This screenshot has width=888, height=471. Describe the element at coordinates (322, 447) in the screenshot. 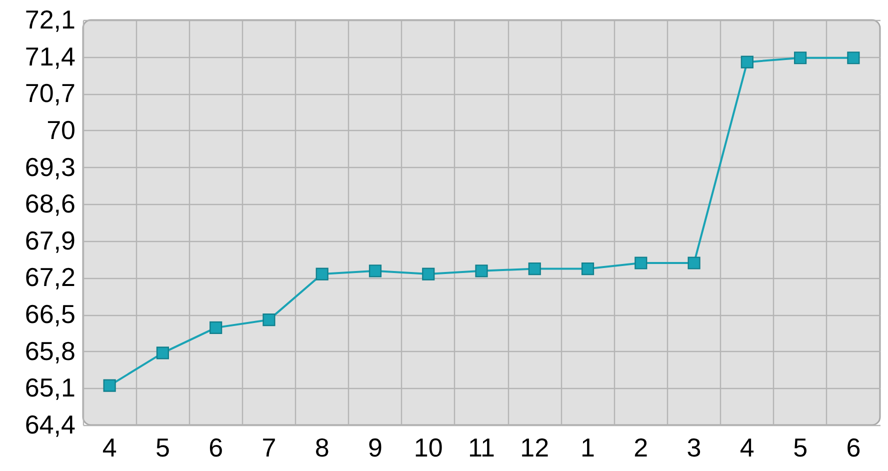

I see `x-tick-label: 8` at that location.